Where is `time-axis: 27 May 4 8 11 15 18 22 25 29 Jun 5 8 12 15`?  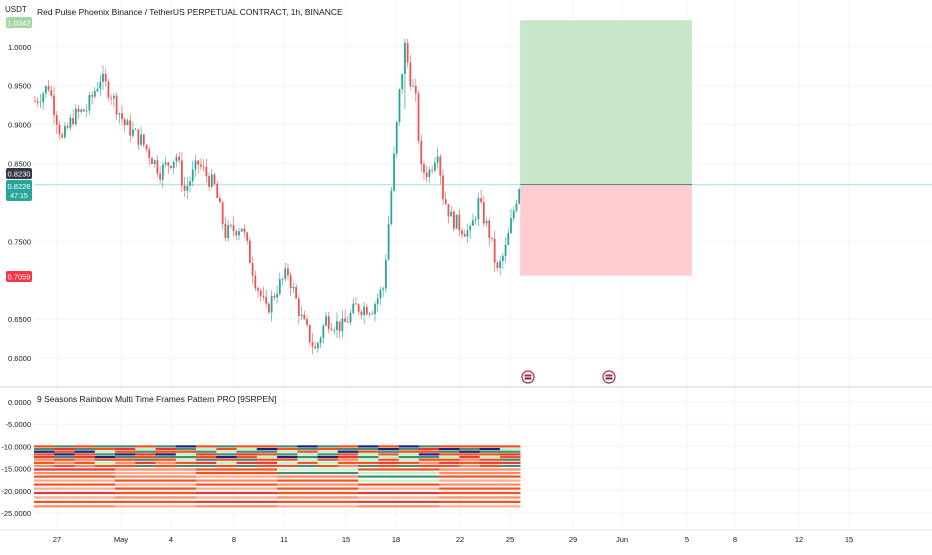 time-axis: 27 May 4 8 11 15 18 22 25 29 Jun 5 8 12 15 is located at coordinates (453, 539).